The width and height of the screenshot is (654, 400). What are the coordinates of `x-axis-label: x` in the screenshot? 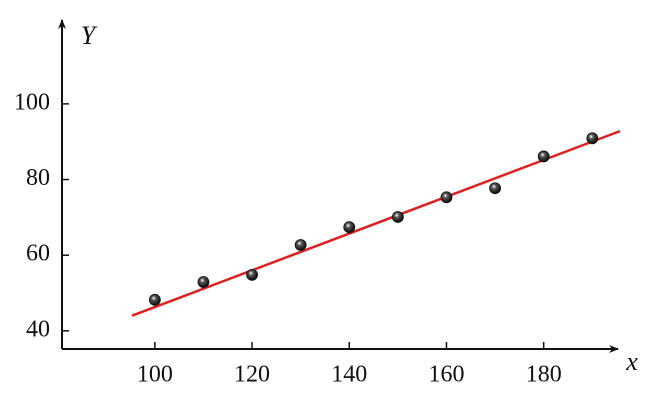 It's located at (631, 361).